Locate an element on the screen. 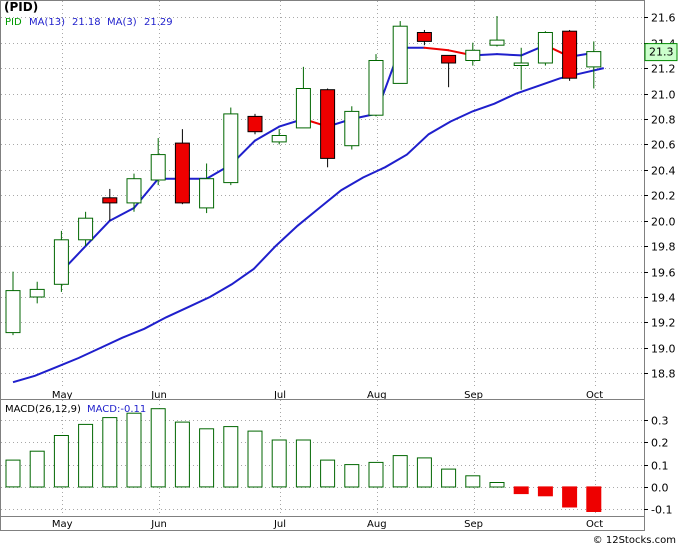 This screenshot has width=680, height=546. chart-title: (PID) is located at coordinates (21, 7).